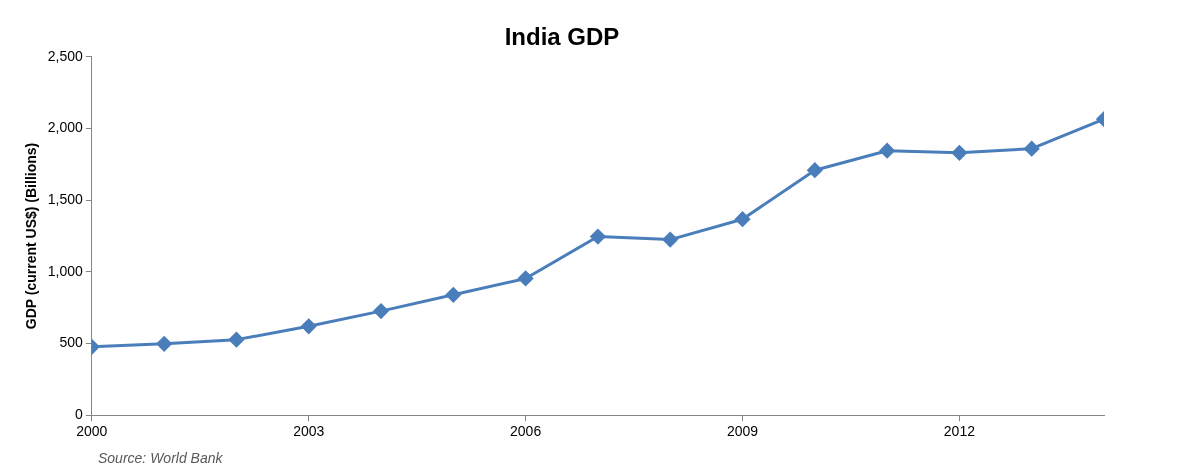  I want to click on y-tick-label: 2,500, so click(65, 55).